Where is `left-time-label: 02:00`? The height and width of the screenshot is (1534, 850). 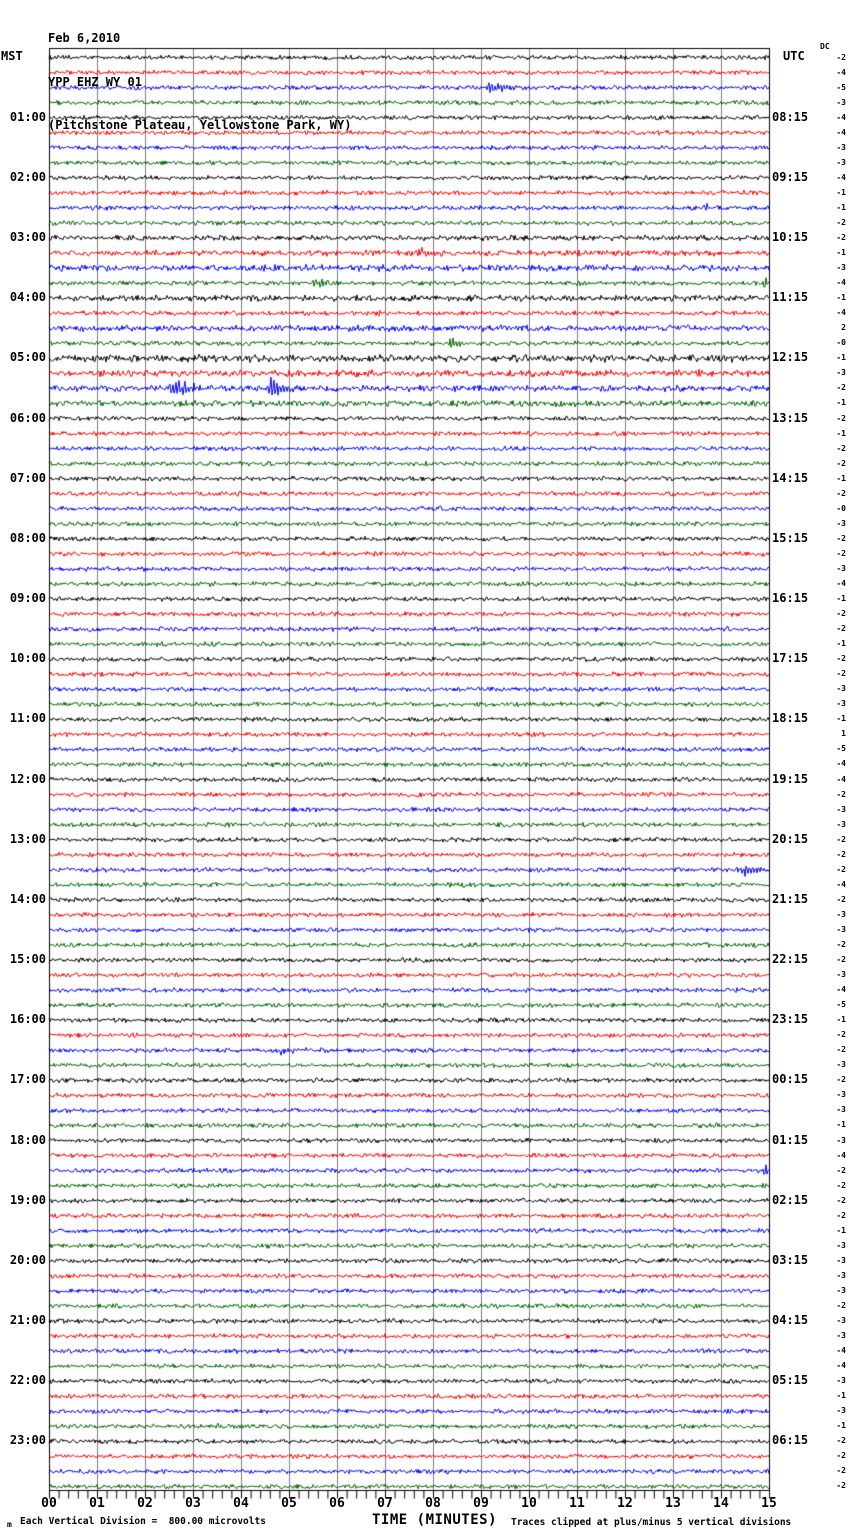 left-time-label: 02:00 is located at coordinates (27, 176).